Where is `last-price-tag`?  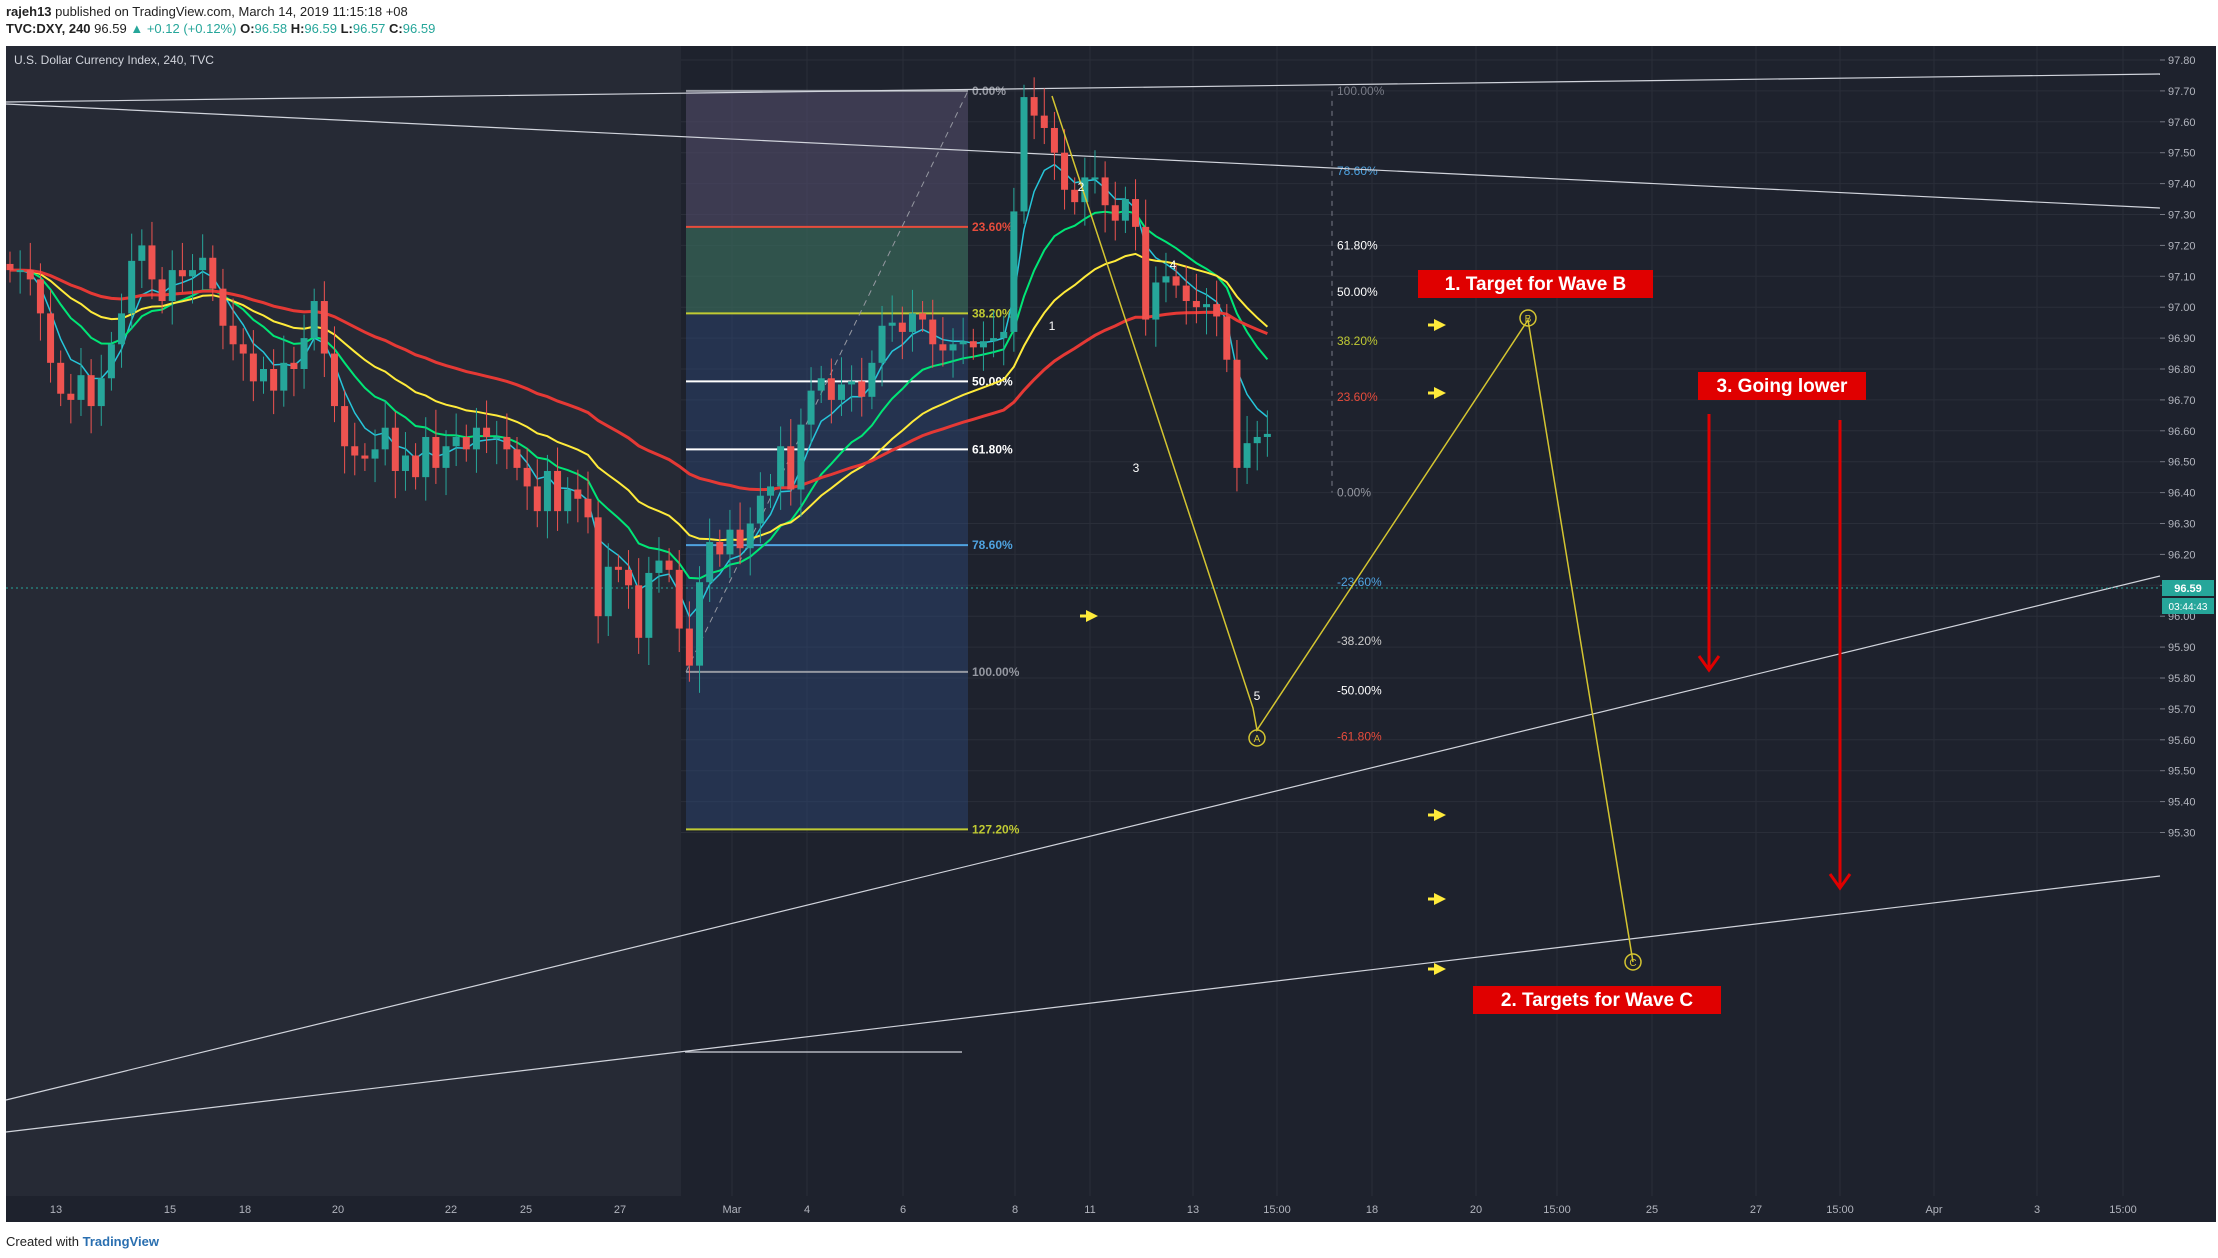
last-price-tag is located at coordinates (2188, 588).